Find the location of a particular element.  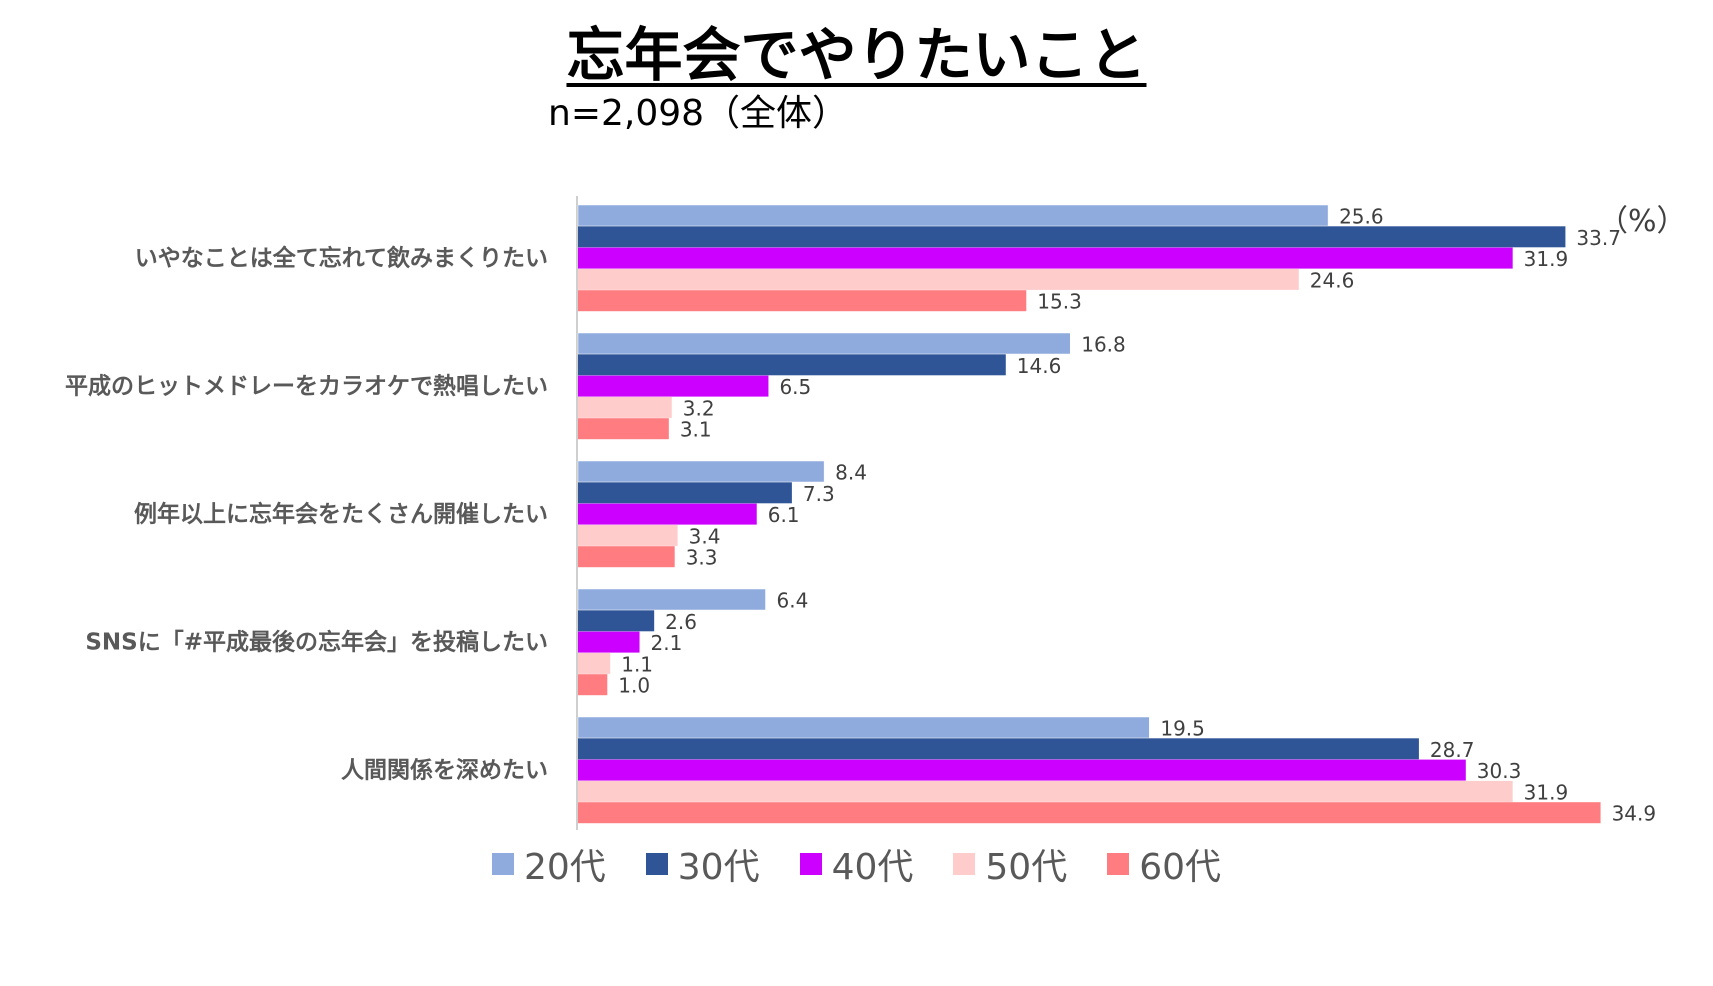

data-label: 6.5 is located at coordinates (795, 387).